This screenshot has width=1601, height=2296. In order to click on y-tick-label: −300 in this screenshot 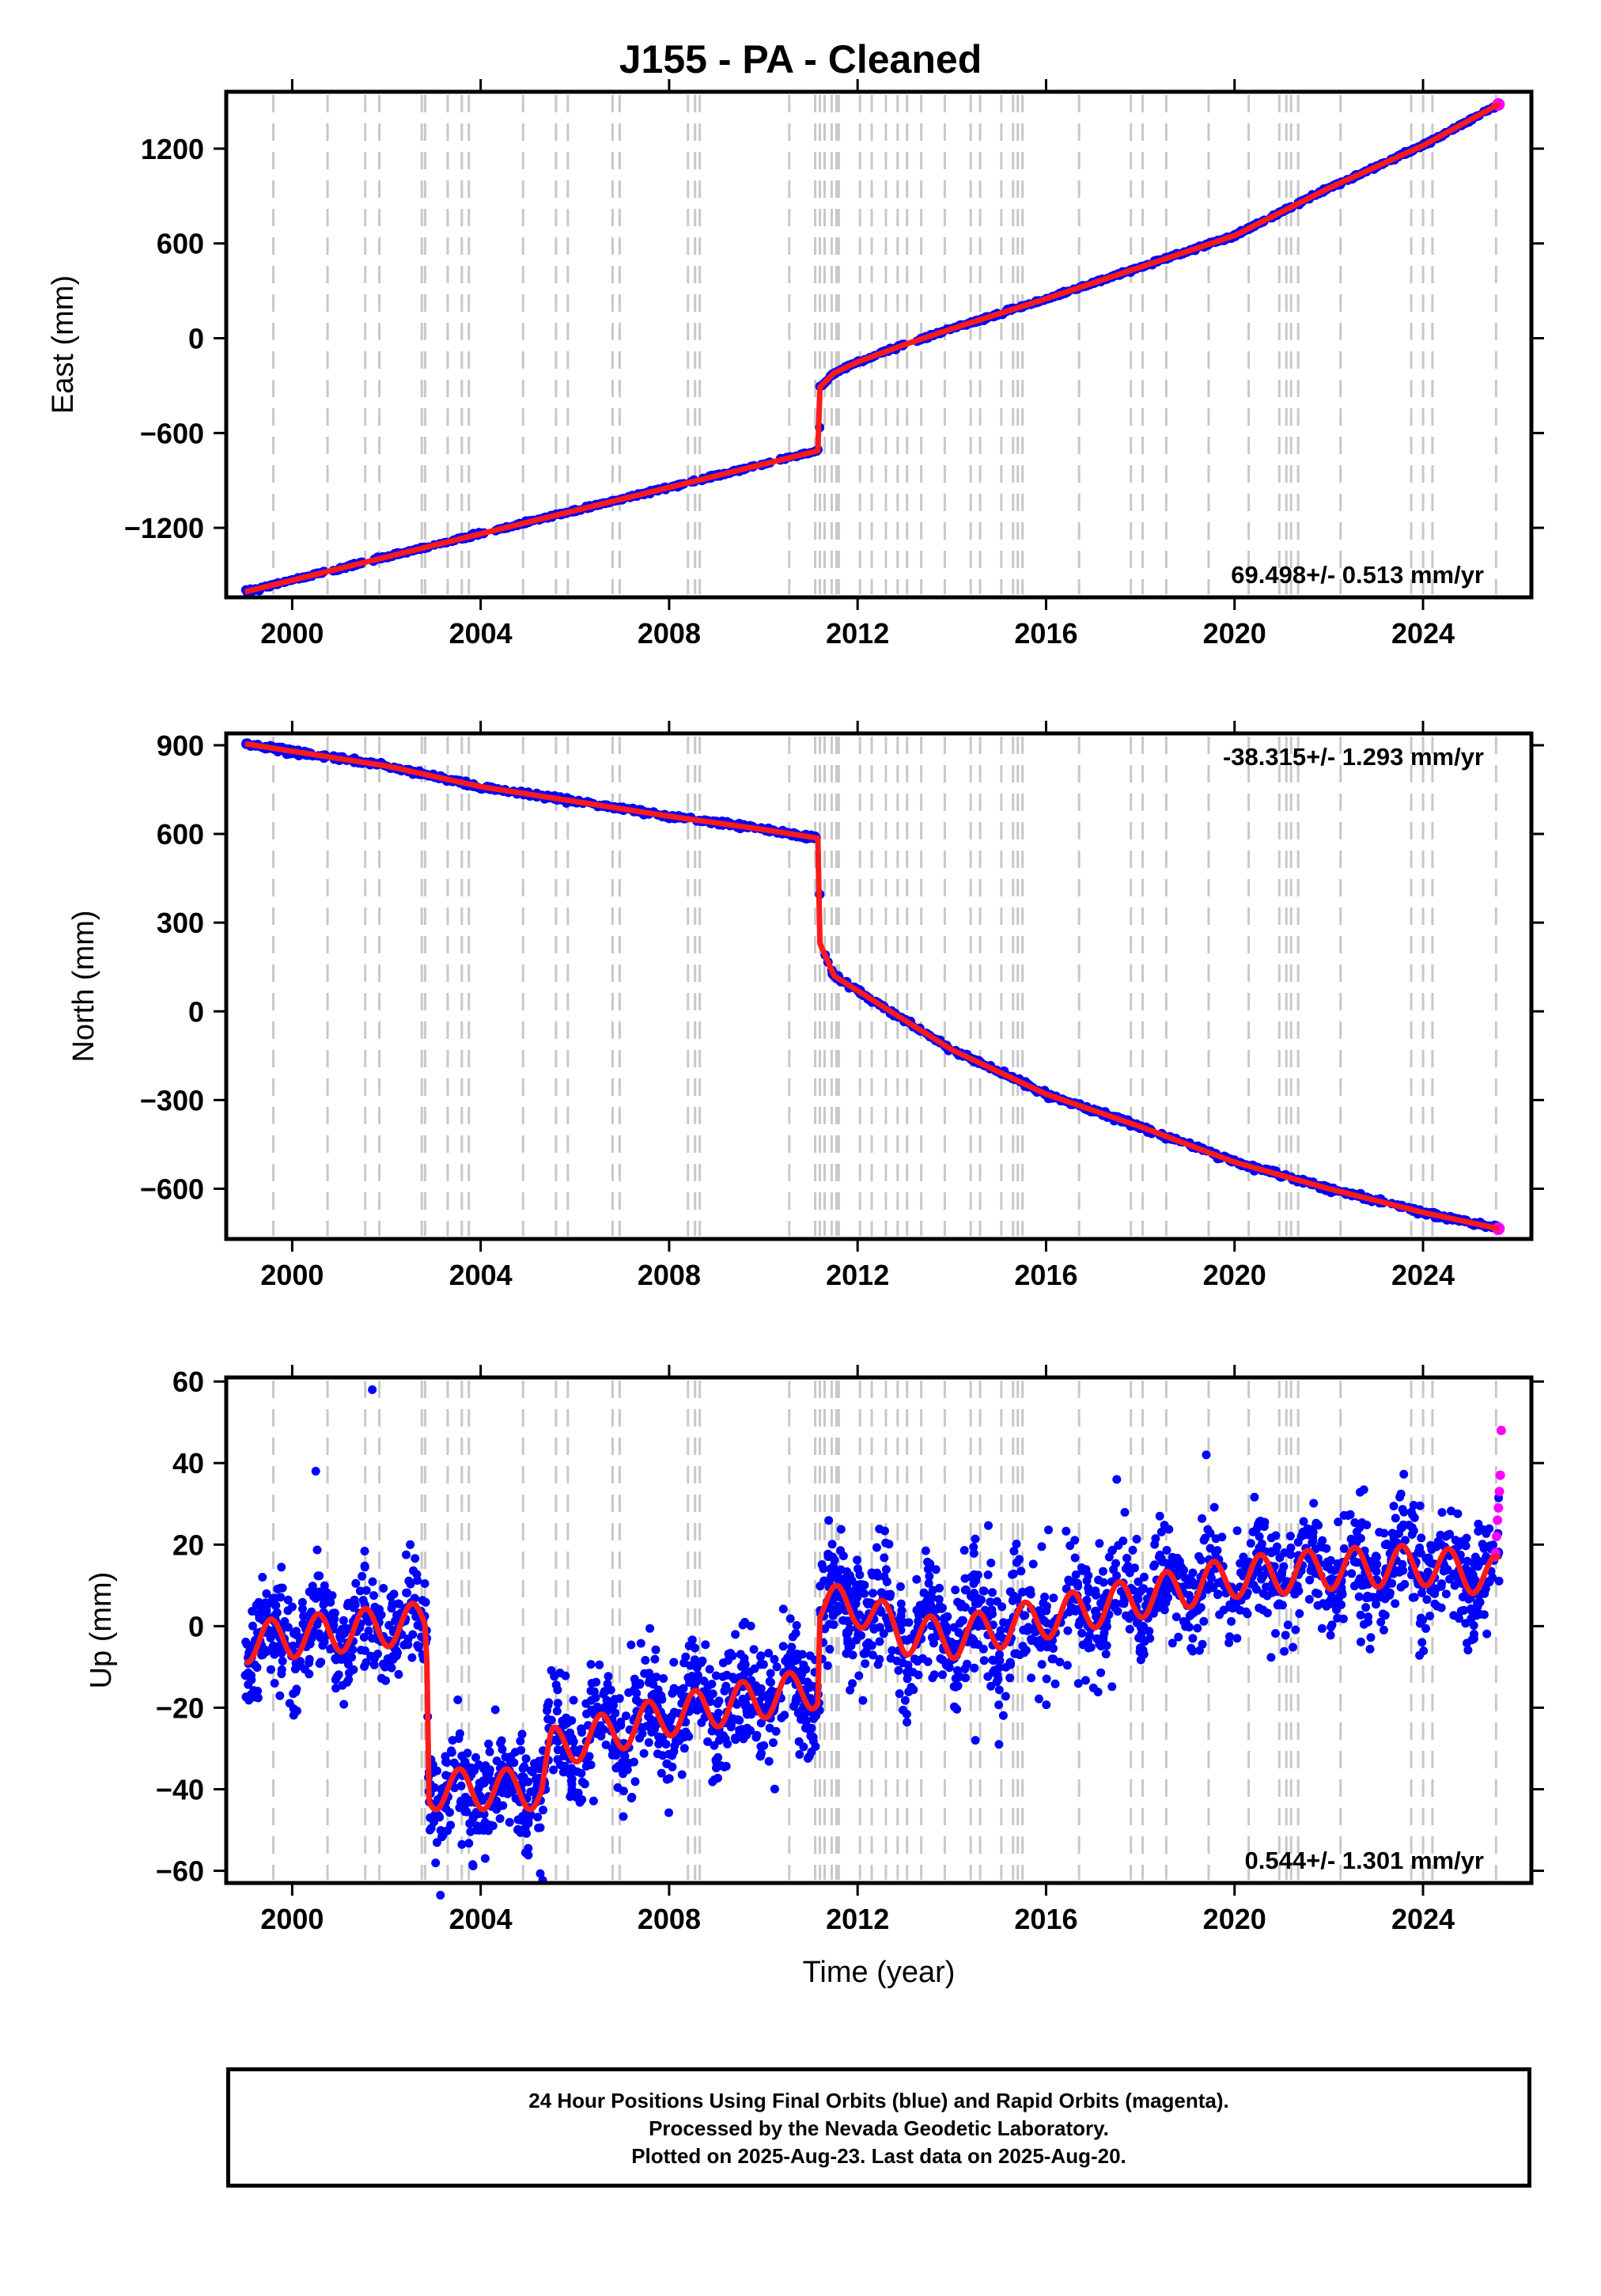, I will do `click(172, 1100)`.